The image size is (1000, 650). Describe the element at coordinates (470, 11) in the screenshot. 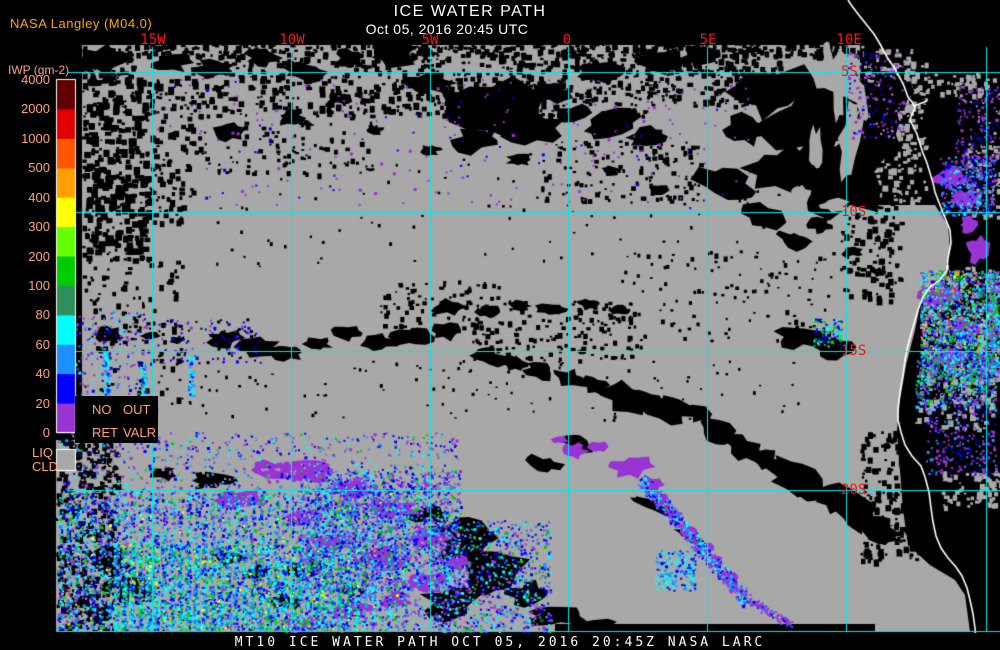

I see `page-title: ICE WATER PATH` at that location.